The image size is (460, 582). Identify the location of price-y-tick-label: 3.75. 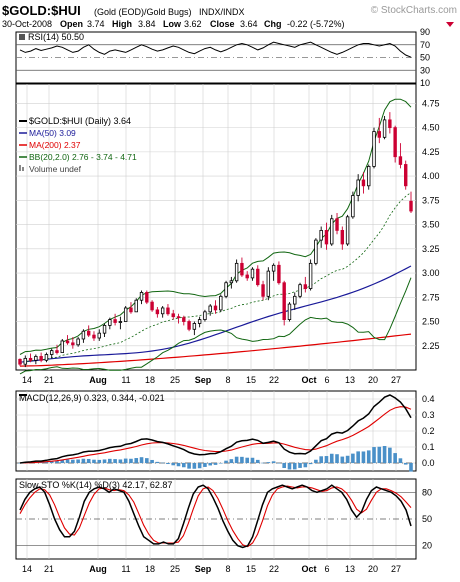
(431, 200).